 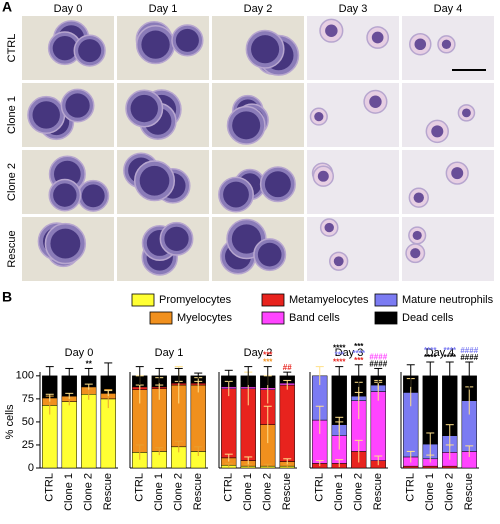 I want to click on legend-label: Mature neutrophils, so click(x=448, y=300).